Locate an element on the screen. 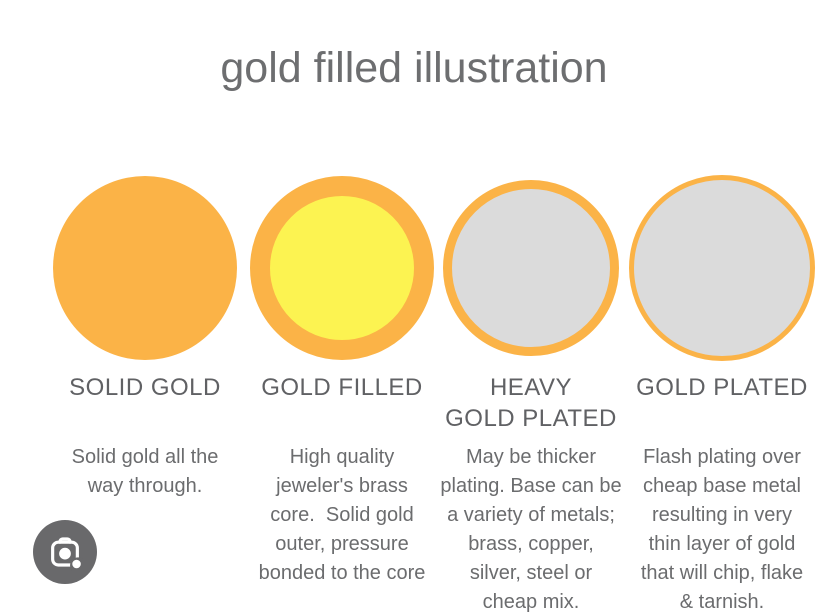 The width and height of the screenshot is (828, 614). lens-search-button is located at coordinates (65, 552).